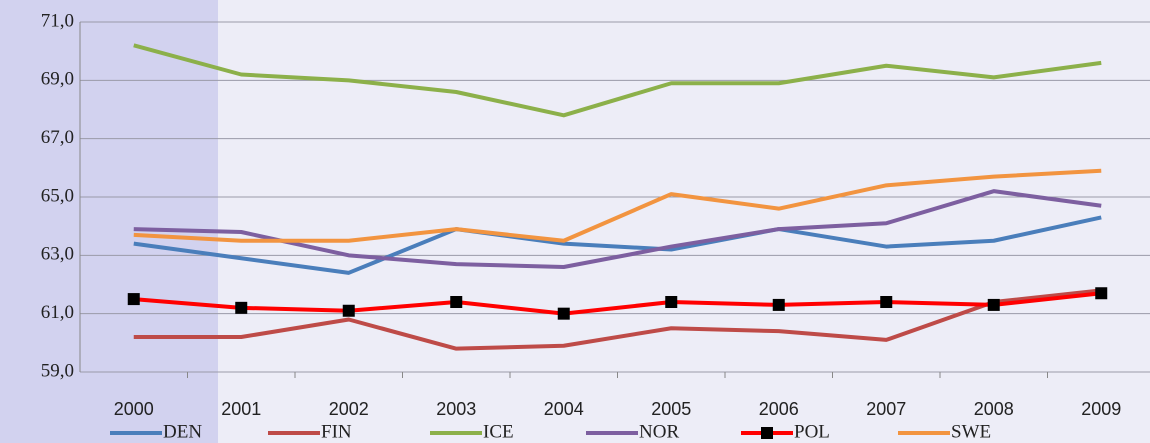  Describe the element at coordinates (134, 409) in the screenshot. I see `x-tick-label: 2000` at that location.